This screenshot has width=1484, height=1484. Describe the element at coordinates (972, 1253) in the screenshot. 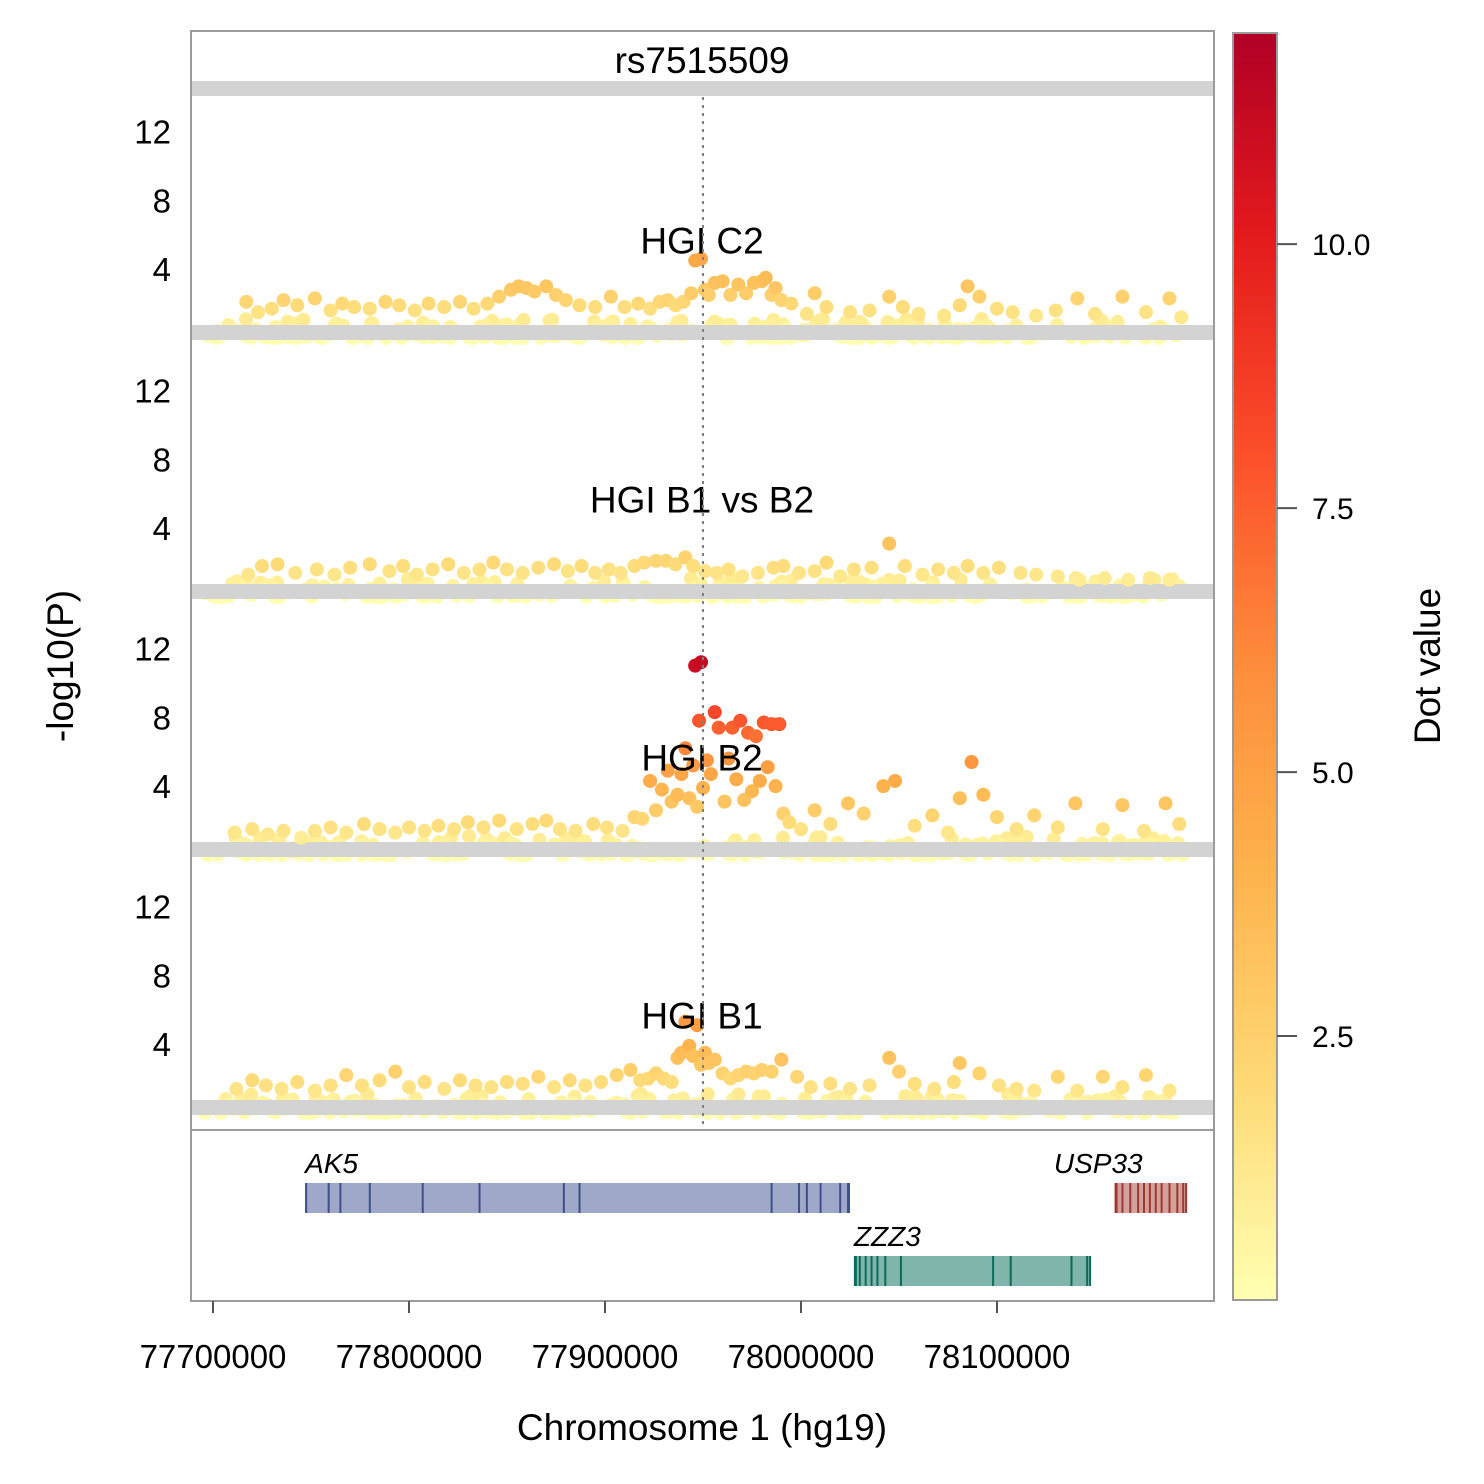

I see `gene-zzz3: ZZZ3` at that location.